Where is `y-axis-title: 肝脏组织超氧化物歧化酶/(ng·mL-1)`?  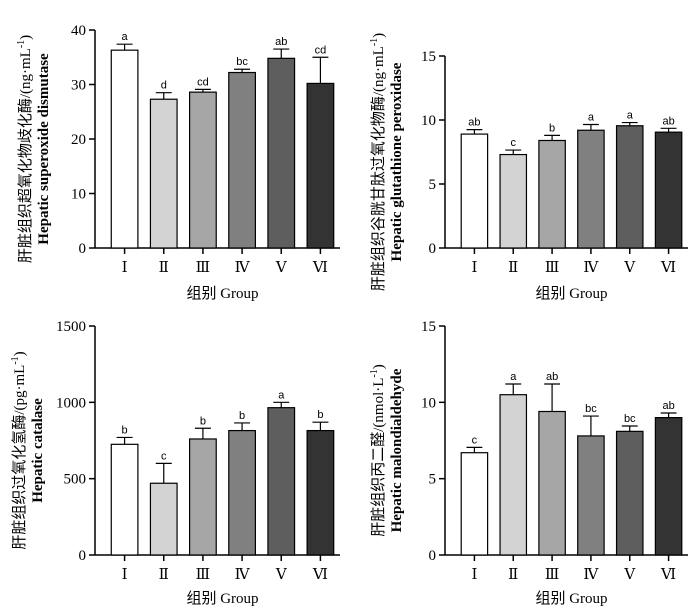 y-axis-title: 肝脏组织超氧化物歧化酶/(ng·mL-1) is located at coordinates (25, 149).